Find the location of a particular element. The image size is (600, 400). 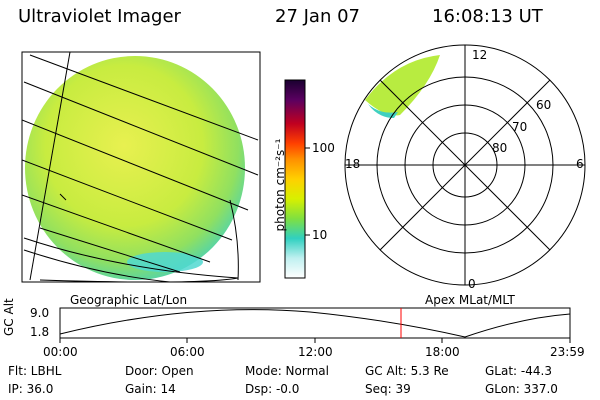

altitude-min: 1.8 is located at coordinates (40, 332).